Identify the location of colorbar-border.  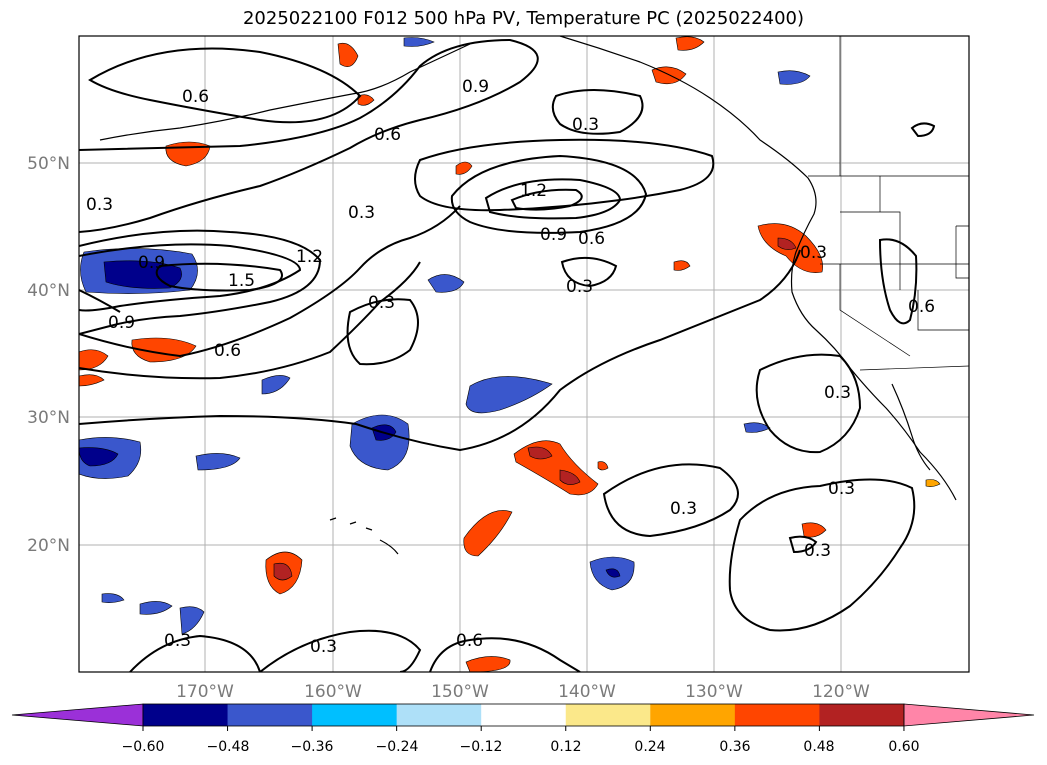
(523, 715).